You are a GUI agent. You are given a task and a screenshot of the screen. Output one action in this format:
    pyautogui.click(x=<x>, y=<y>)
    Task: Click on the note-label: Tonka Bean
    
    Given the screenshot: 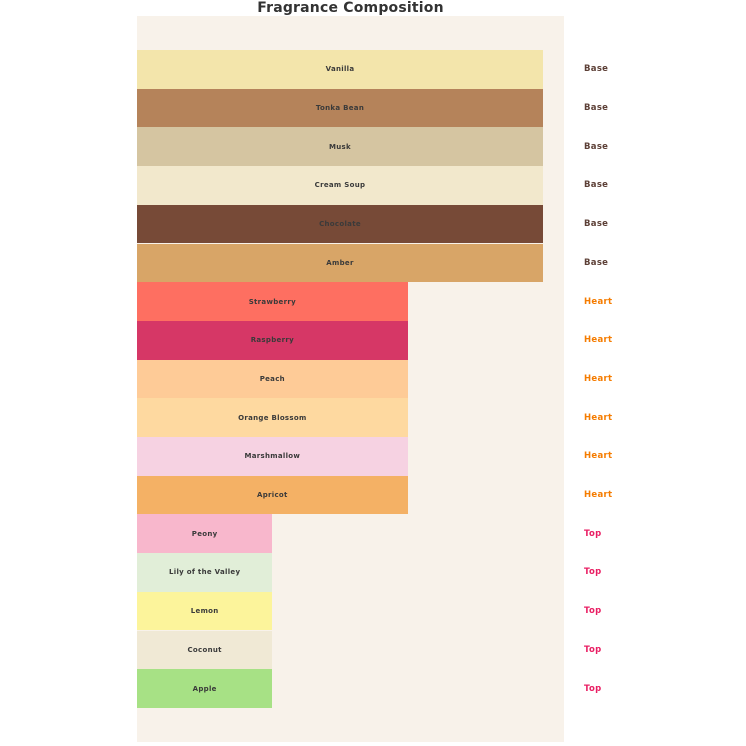 What is the action you would take?
    pyautogui.click(x=340, y=108)
    